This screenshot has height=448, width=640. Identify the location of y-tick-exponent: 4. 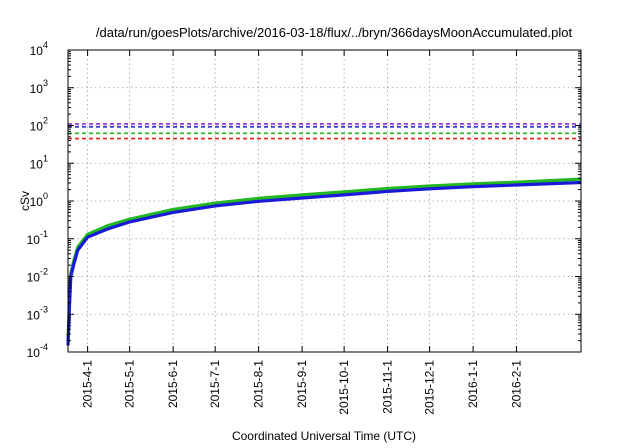
(45, 45).